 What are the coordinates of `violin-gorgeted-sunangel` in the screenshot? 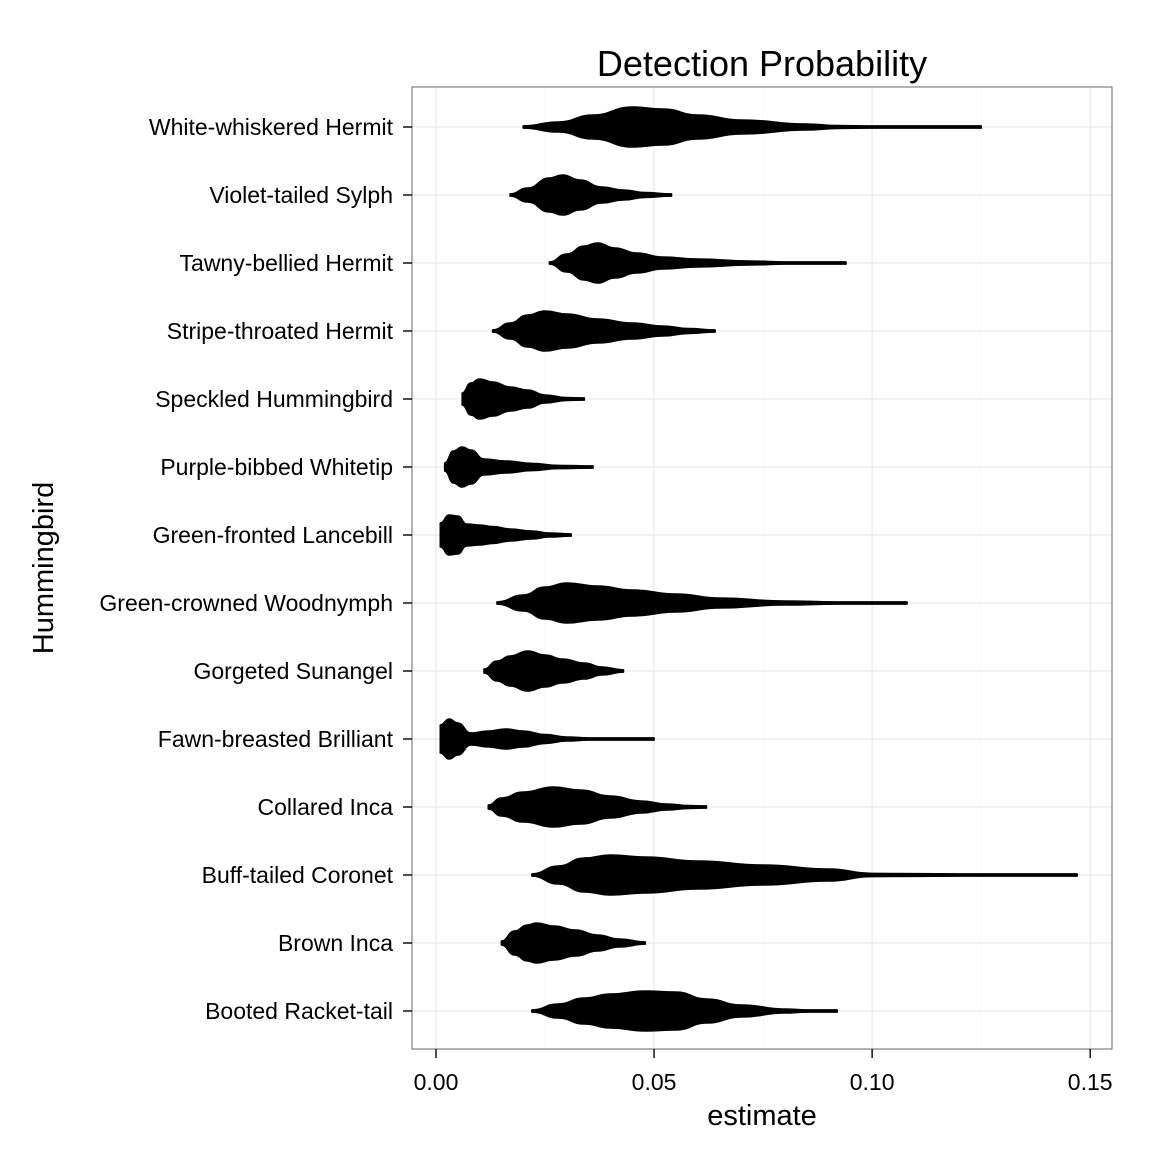 It's located at (554, 671).